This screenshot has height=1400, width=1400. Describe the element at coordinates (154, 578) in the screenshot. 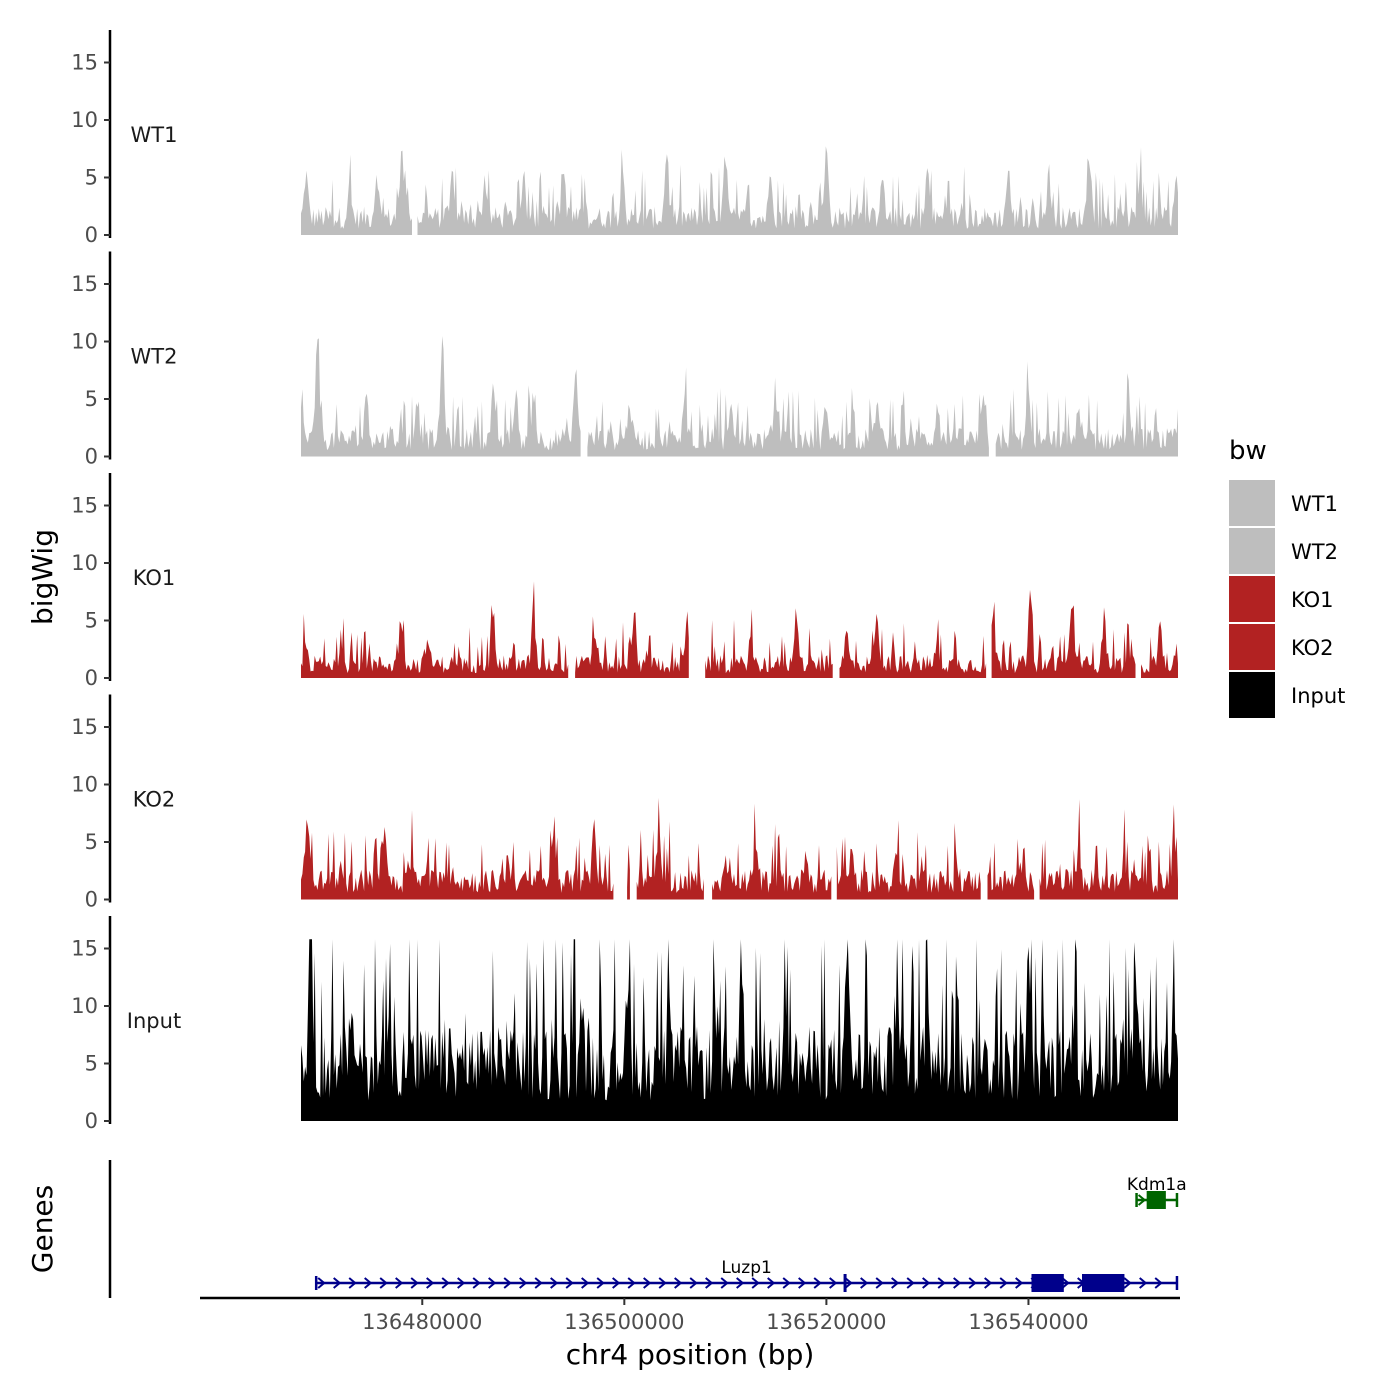

I see `track-label-ko1: KO1` at that location.